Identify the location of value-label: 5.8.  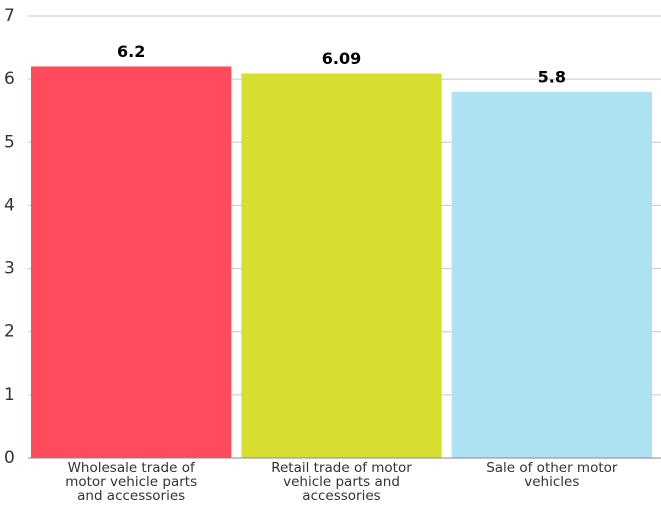
(552, 76).